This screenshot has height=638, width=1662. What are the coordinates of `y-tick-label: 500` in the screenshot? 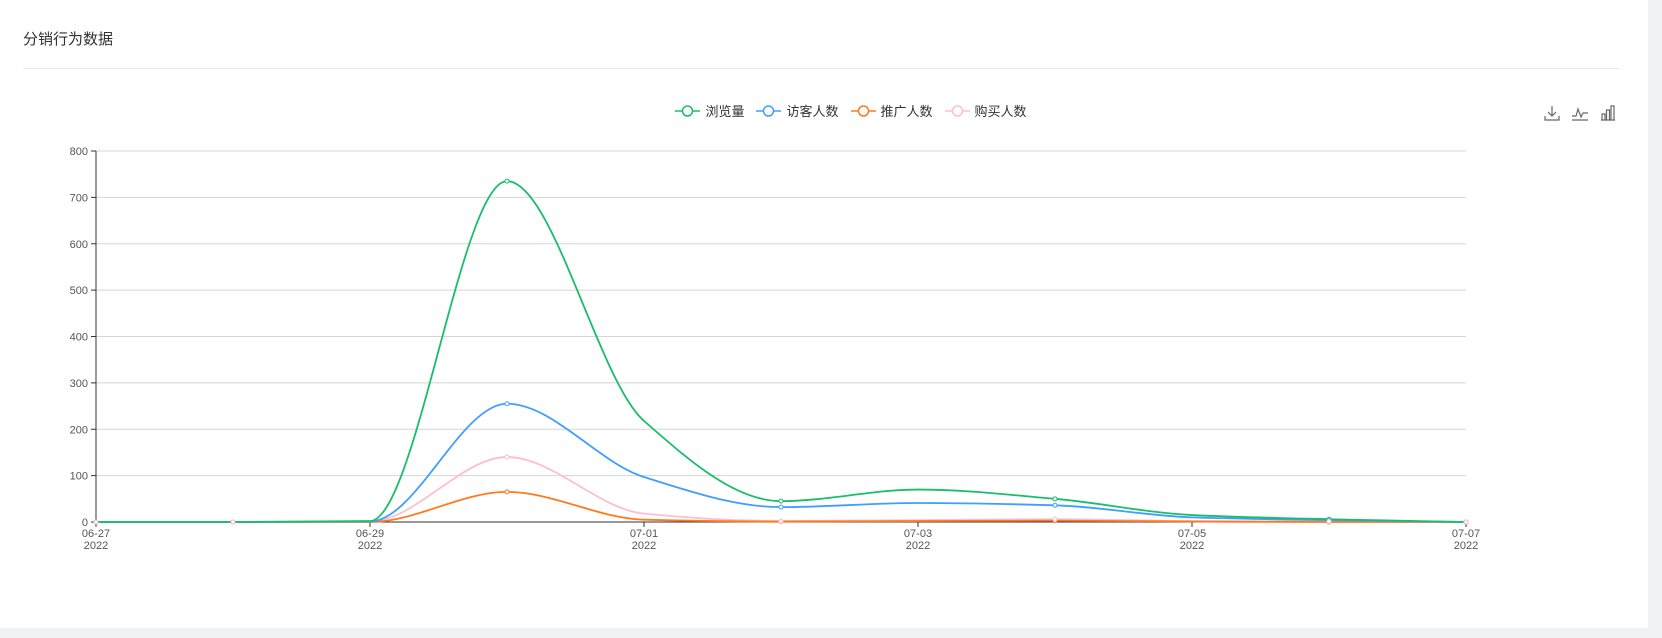 It's located at (79, 291).